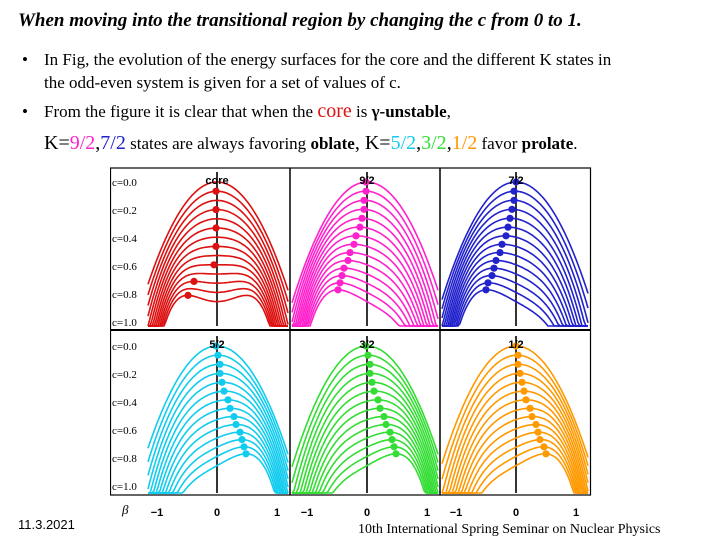 The image size is (720, 540). What do you see at coordinates (57, 143) in the screenshot?
I see `k-prefix: K=` at bounding box center [57, 143].